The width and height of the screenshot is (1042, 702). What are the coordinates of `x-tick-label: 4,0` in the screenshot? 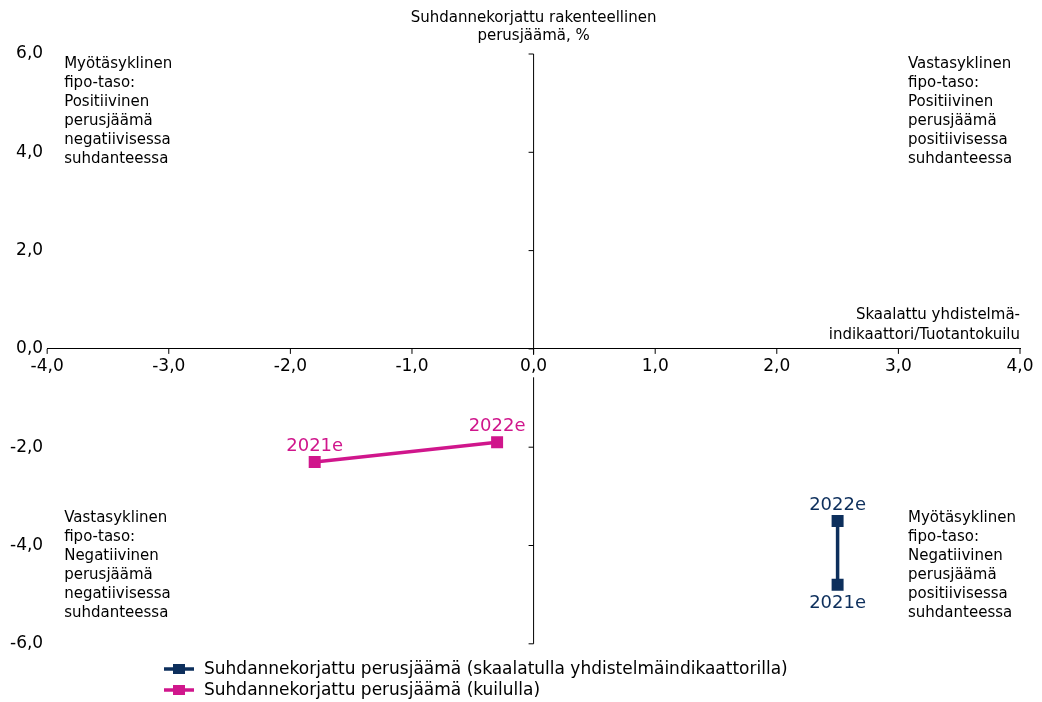 It's located at (1020, 364).